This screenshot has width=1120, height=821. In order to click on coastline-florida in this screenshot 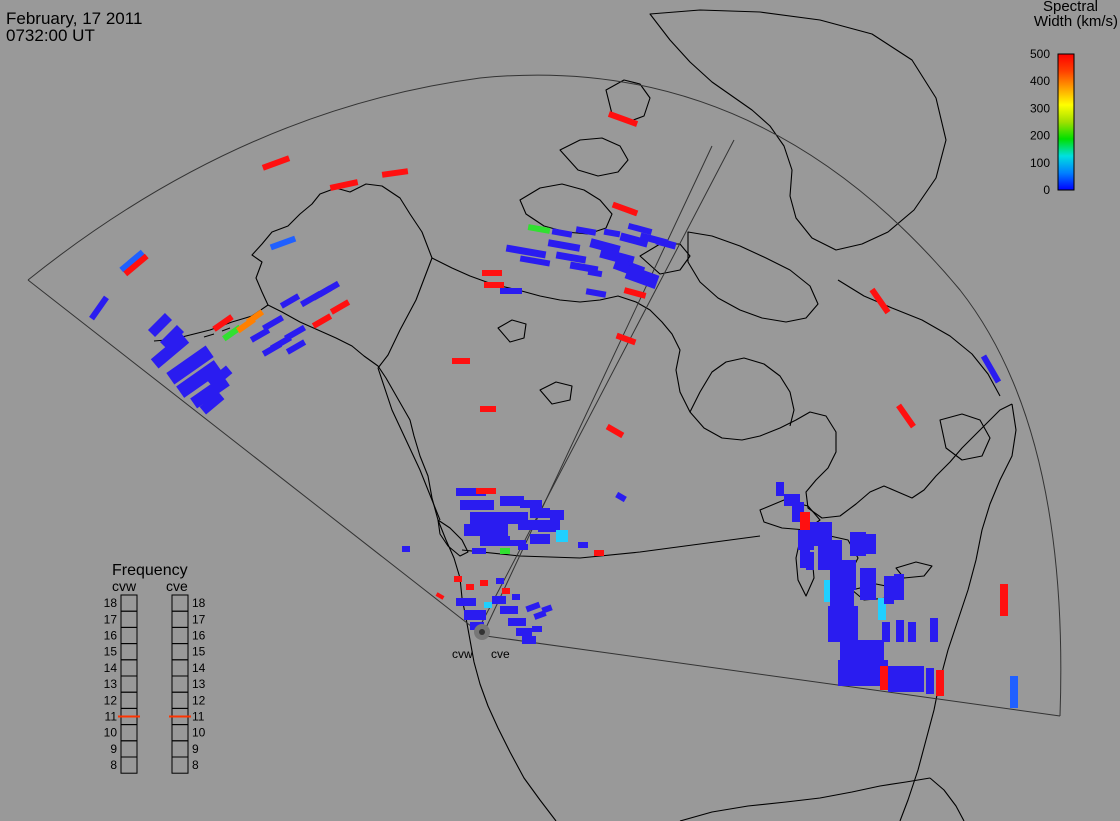, I will do `click(947, 799)`.